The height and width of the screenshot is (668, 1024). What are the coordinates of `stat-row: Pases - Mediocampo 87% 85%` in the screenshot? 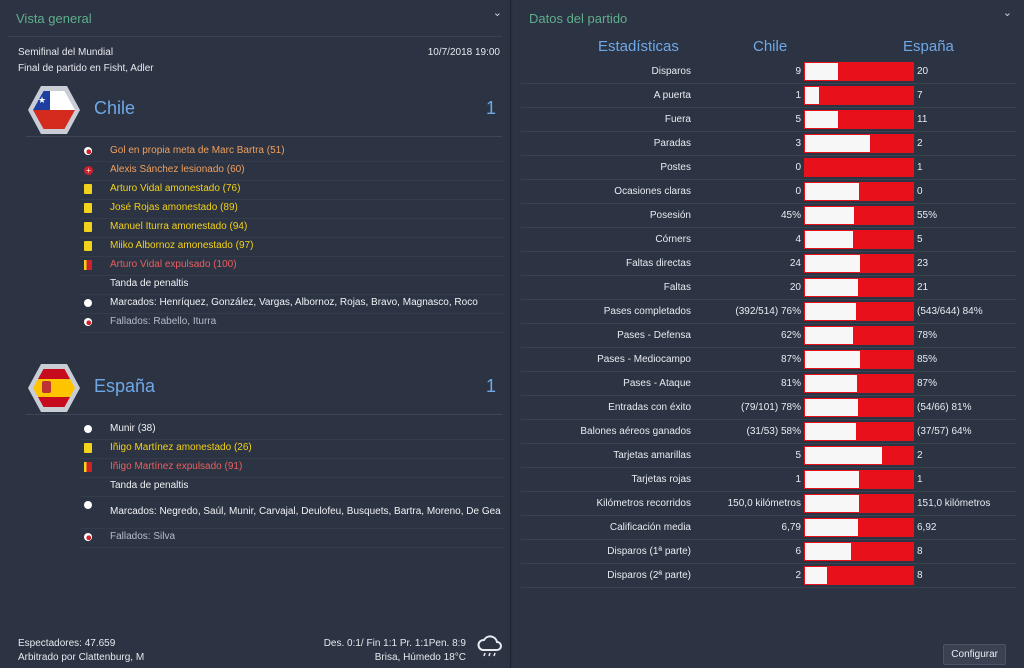 It's located at (769, 360).